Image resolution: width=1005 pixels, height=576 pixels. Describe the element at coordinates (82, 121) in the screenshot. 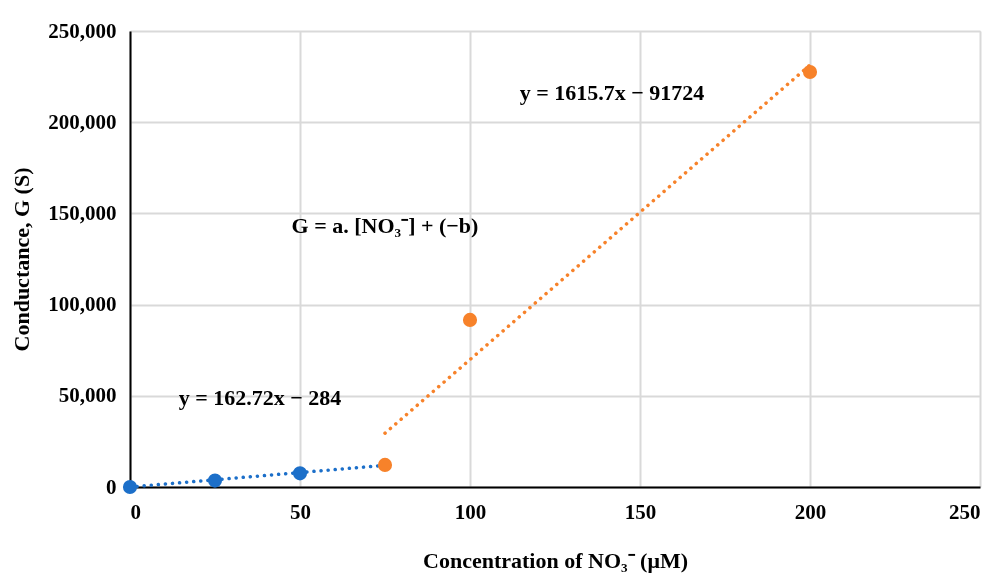

I see `y-tick-label: 200,000` at that location.